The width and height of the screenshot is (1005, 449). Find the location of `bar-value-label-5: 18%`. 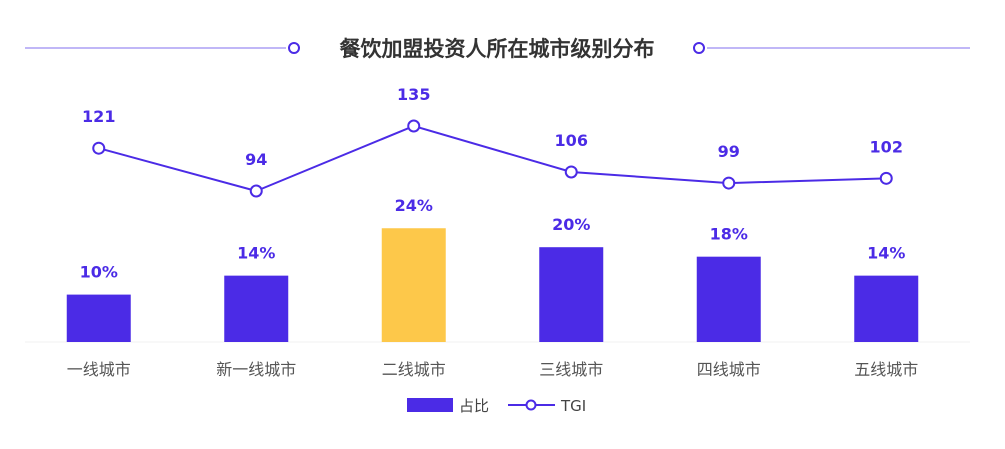

bar-value-label-5: 18% is located at coordinates (729, 234).